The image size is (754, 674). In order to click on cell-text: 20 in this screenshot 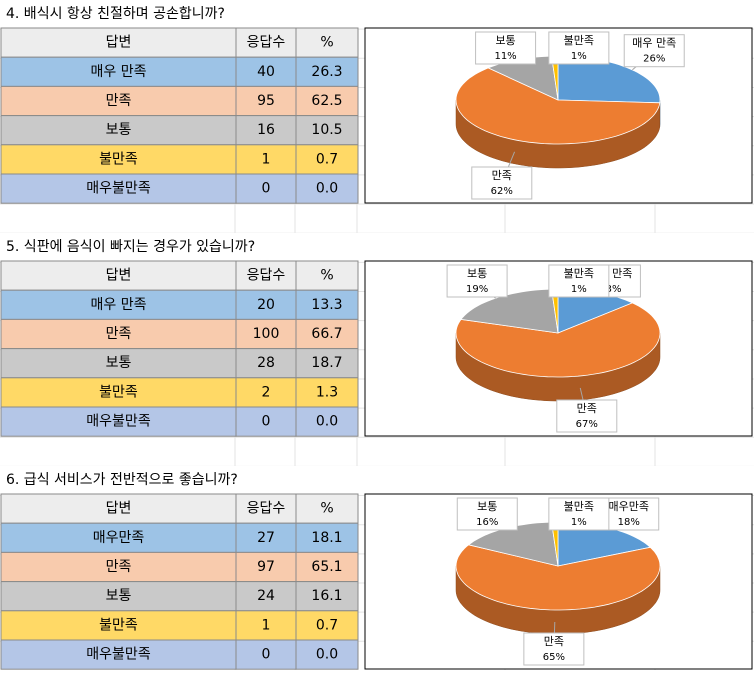, I will do `click(266, 305)`.